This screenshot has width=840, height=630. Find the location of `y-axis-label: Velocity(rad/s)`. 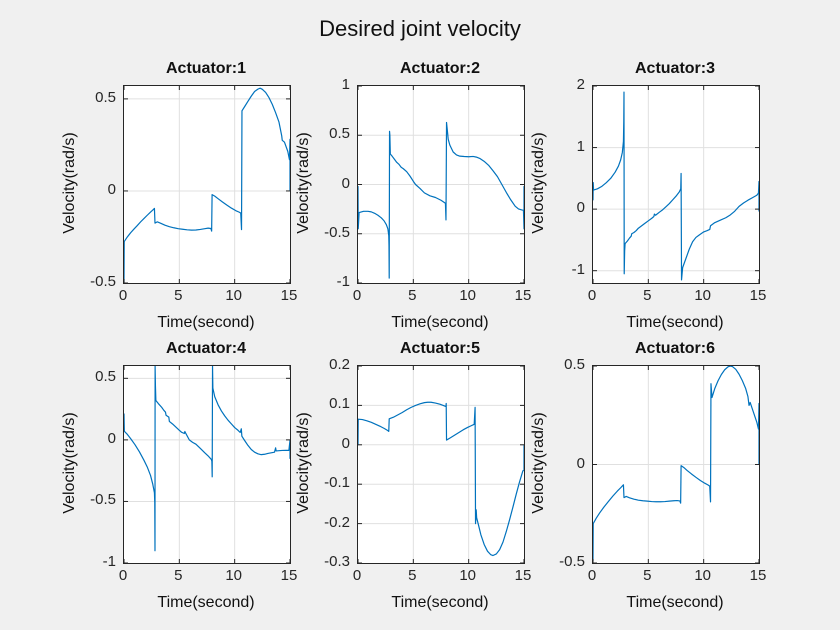

y-axis-label: Velocity(rad/s) is located at coordinates (303, 463).